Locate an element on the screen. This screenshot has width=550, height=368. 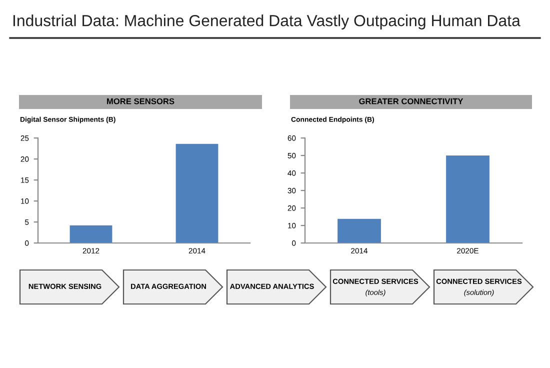
chart-title: GREATER CONNECTIVITY is located at coordinates (411, 101).